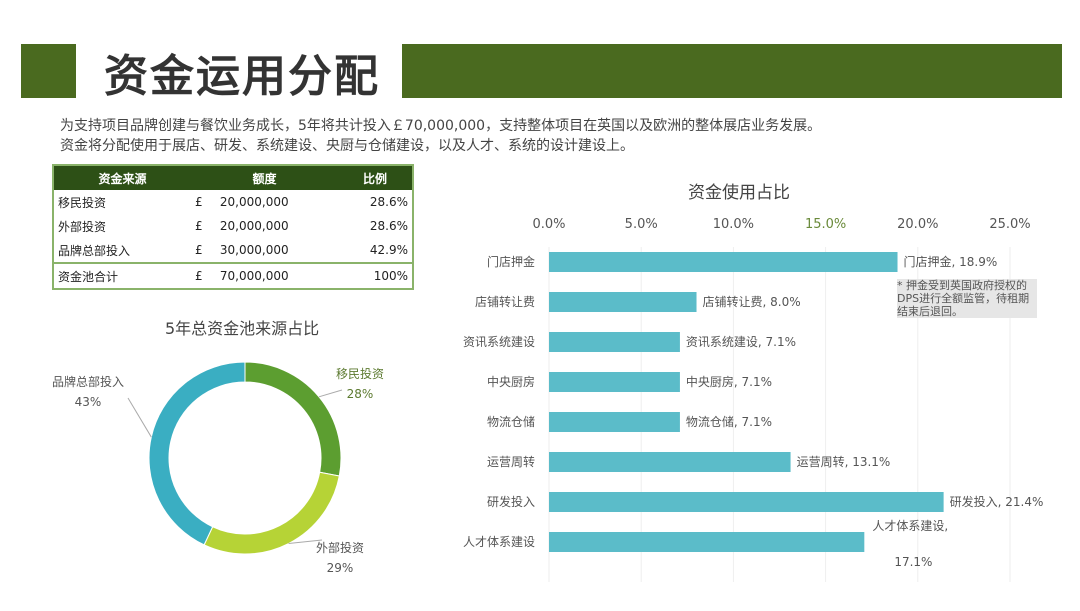  I want to click on donut-chart: 移民投资 28% 外部投资 29% 品牌总部投入 43%, so click(218, 468).